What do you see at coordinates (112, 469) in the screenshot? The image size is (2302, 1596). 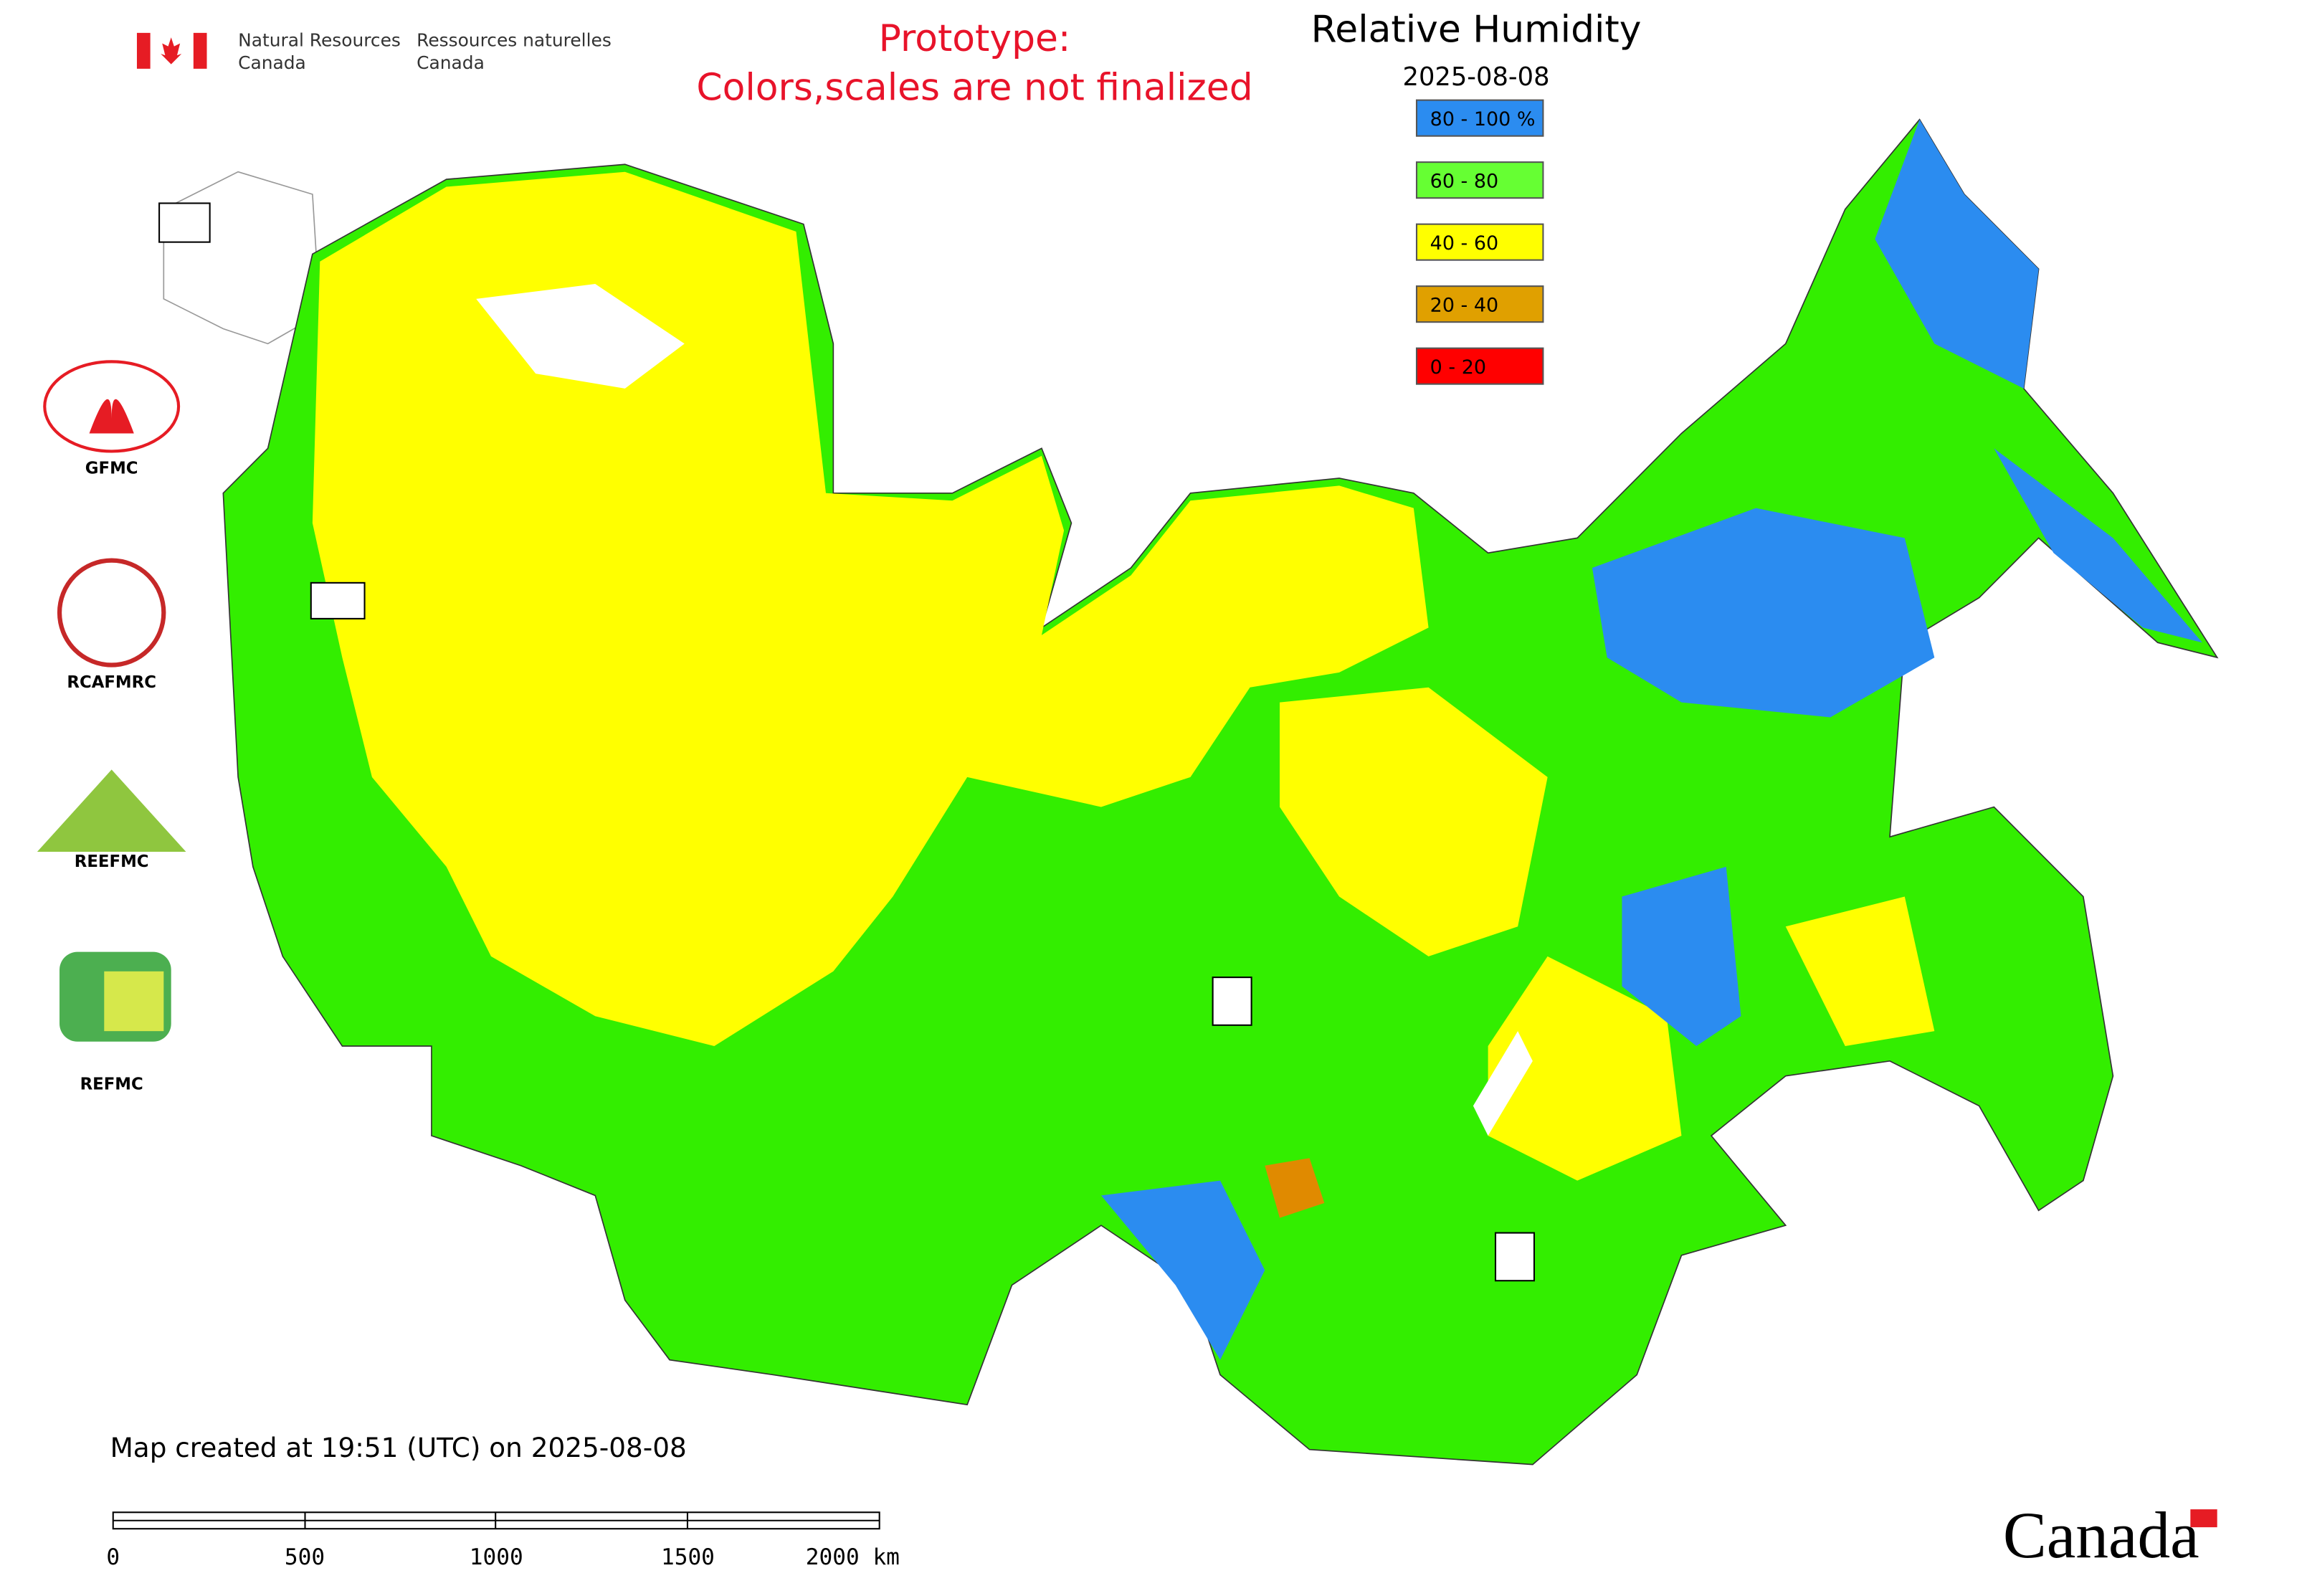 I see `logo-label: GFMC` at bounding box center [112, 469].